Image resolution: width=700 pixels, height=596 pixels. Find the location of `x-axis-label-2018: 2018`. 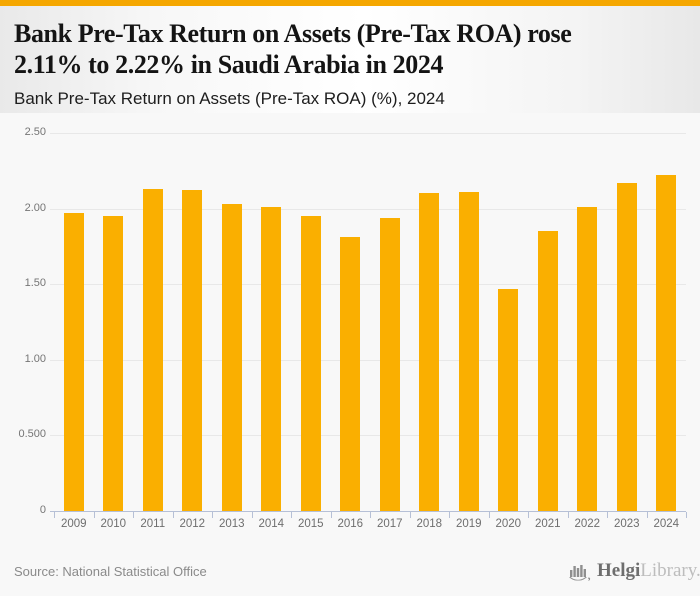

x-axis-label-2018: 2018 is located at coordinates (429, 524).